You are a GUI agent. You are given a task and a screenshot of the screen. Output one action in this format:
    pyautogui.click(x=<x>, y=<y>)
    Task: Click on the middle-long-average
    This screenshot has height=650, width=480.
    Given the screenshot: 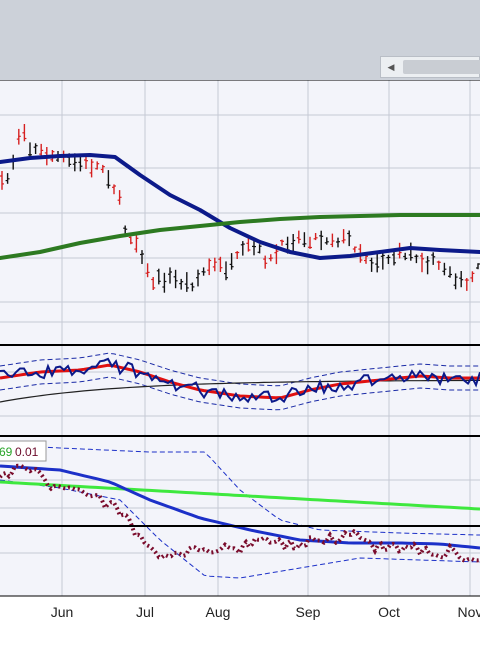 What is the action you would take?
    pyautogui.click(x=240, y=391)
    